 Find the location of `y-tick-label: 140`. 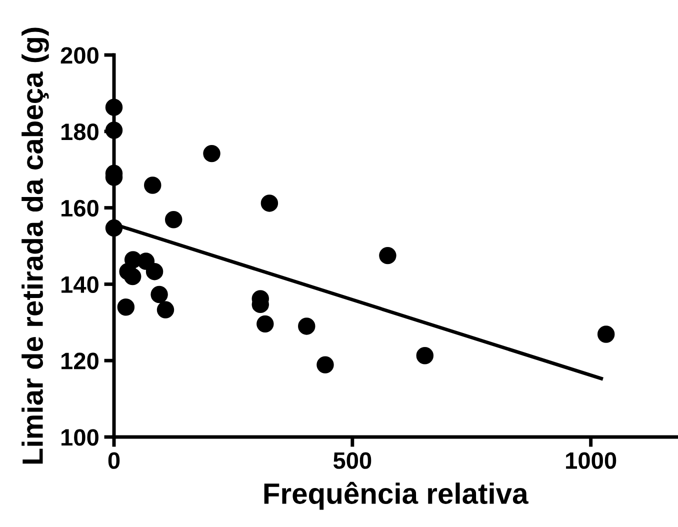

y-tick-label: 140 is located at coordinates (80, 284).